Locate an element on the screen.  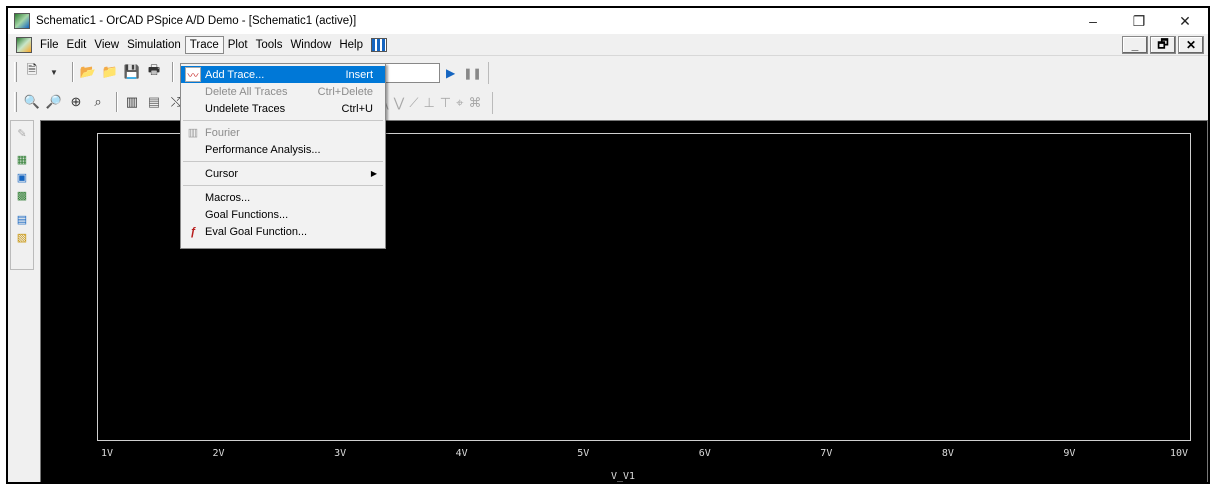
netlist-icon: ▤ is located at coordinates (22, 219).